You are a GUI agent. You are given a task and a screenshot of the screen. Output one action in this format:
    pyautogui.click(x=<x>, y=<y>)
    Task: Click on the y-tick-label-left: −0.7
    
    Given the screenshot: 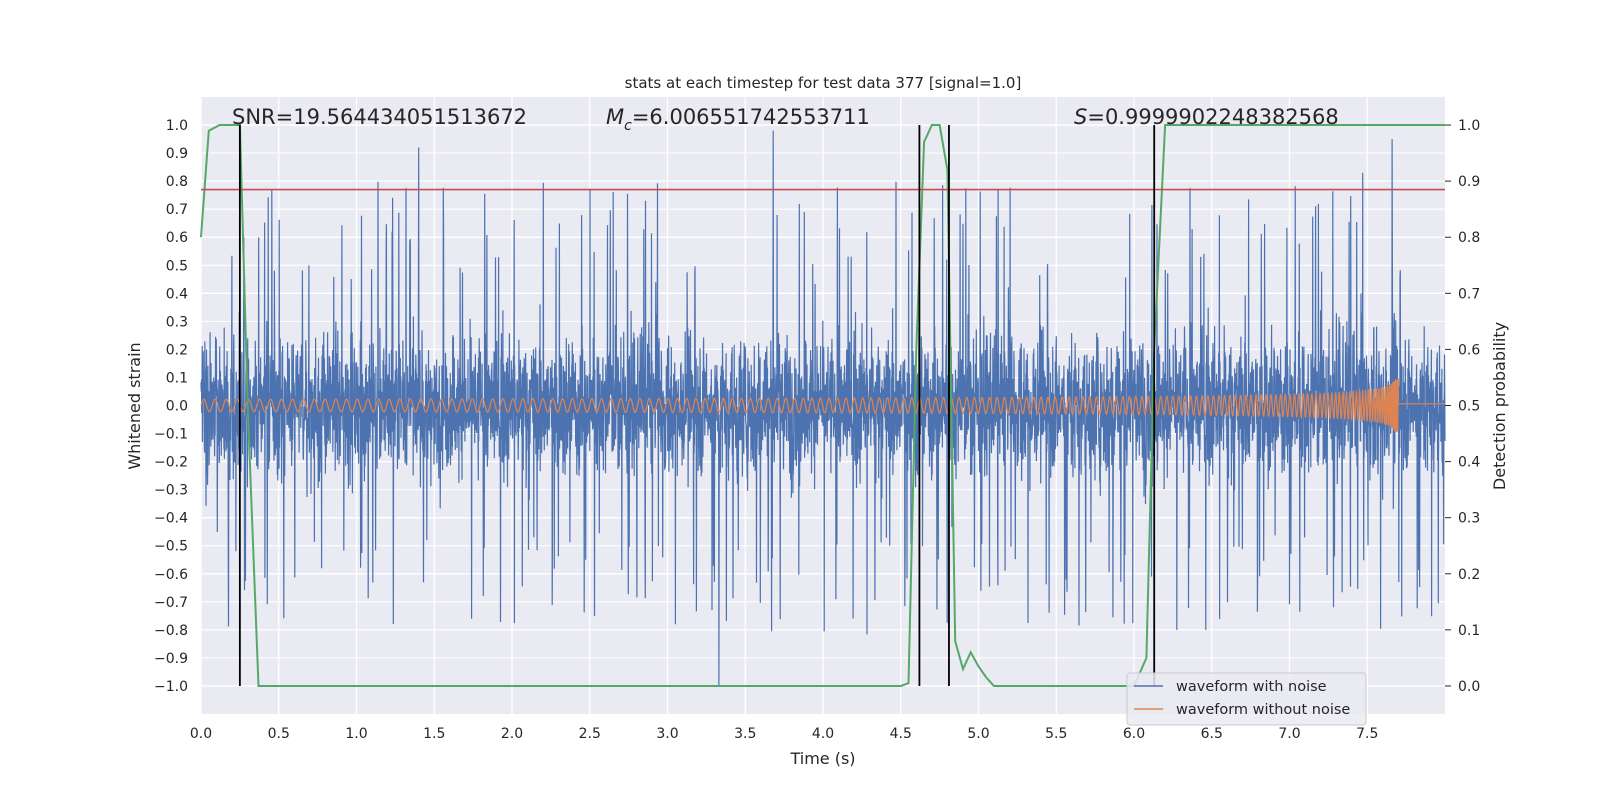 What is the action you would take?
    pyautogui.click(x=171, y=603)
    